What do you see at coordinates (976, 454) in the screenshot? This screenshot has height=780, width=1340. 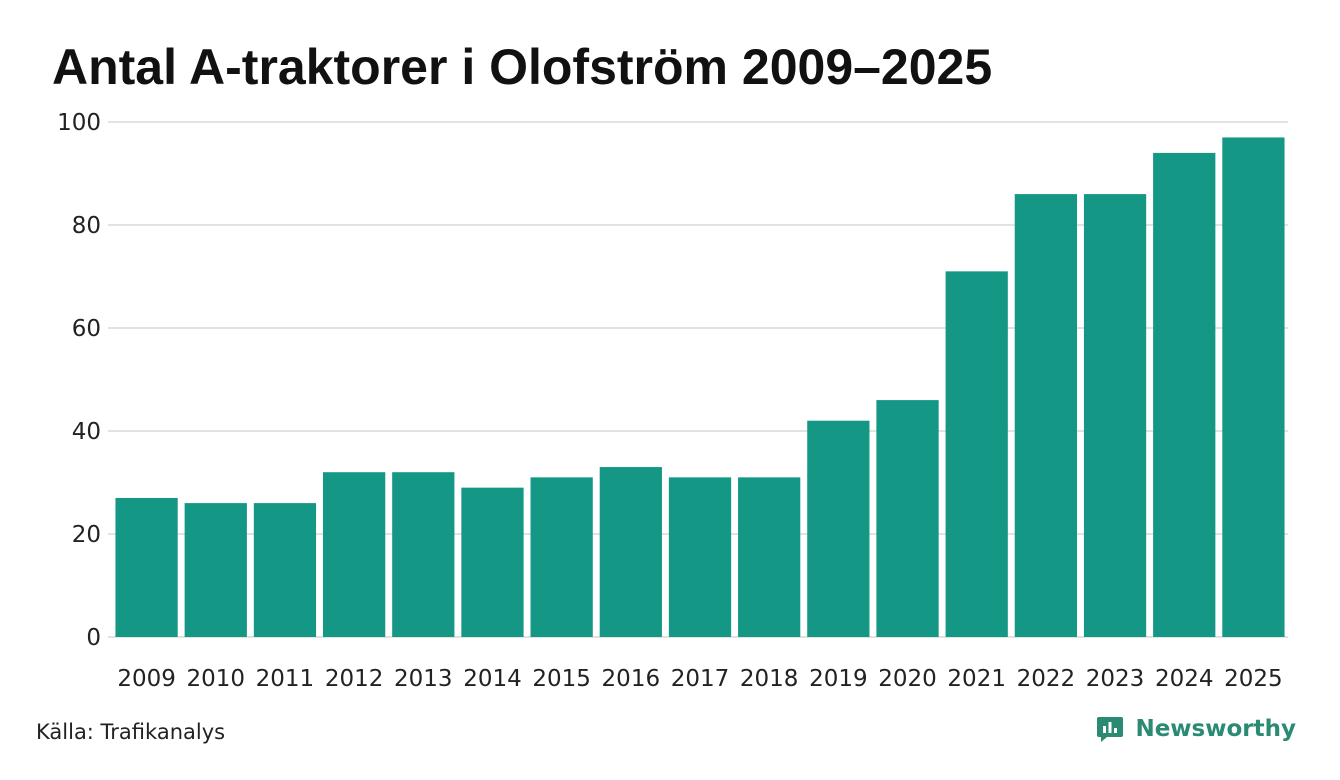 I see `bar-2021` at bounding box center [976, 454].